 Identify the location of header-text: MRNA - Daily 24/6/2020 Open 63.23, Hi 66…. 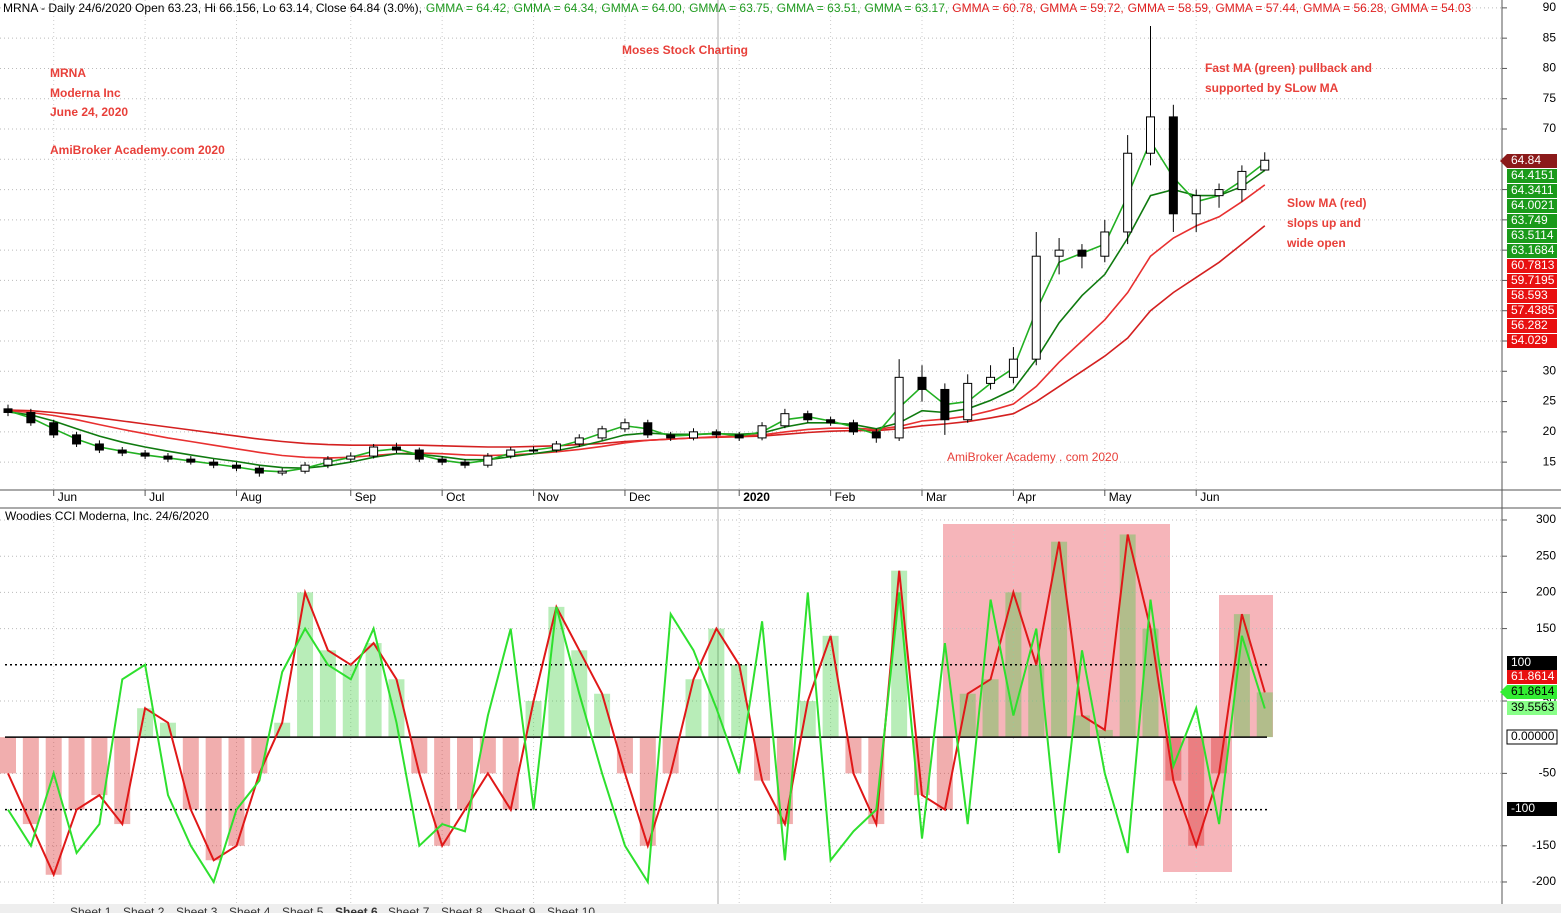
(212, 8).